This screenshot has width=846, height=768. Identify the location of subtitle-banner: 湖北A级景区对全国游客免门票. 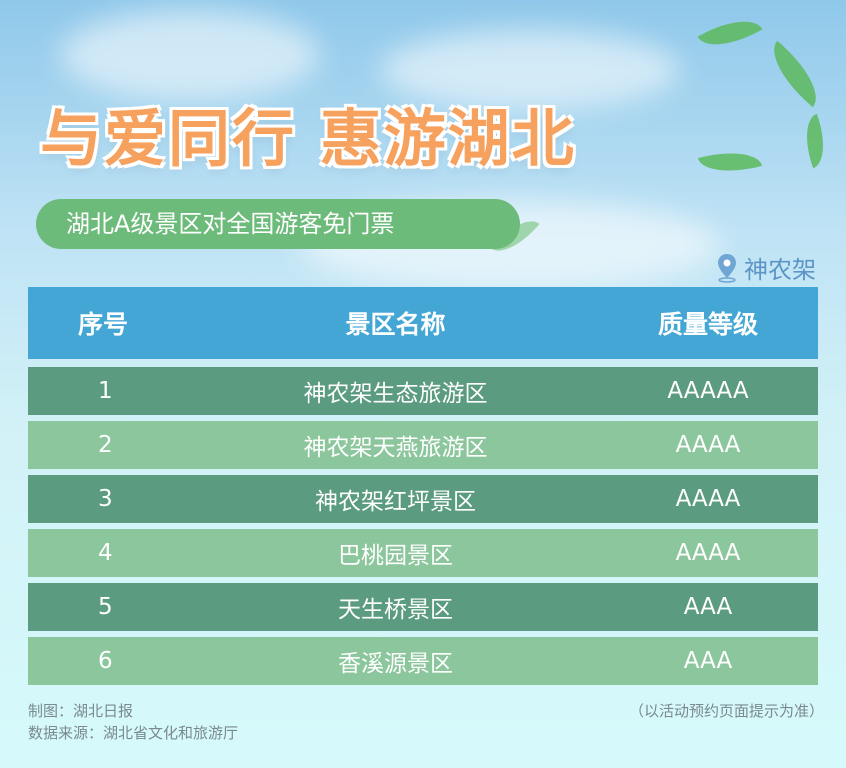
(278, 224).